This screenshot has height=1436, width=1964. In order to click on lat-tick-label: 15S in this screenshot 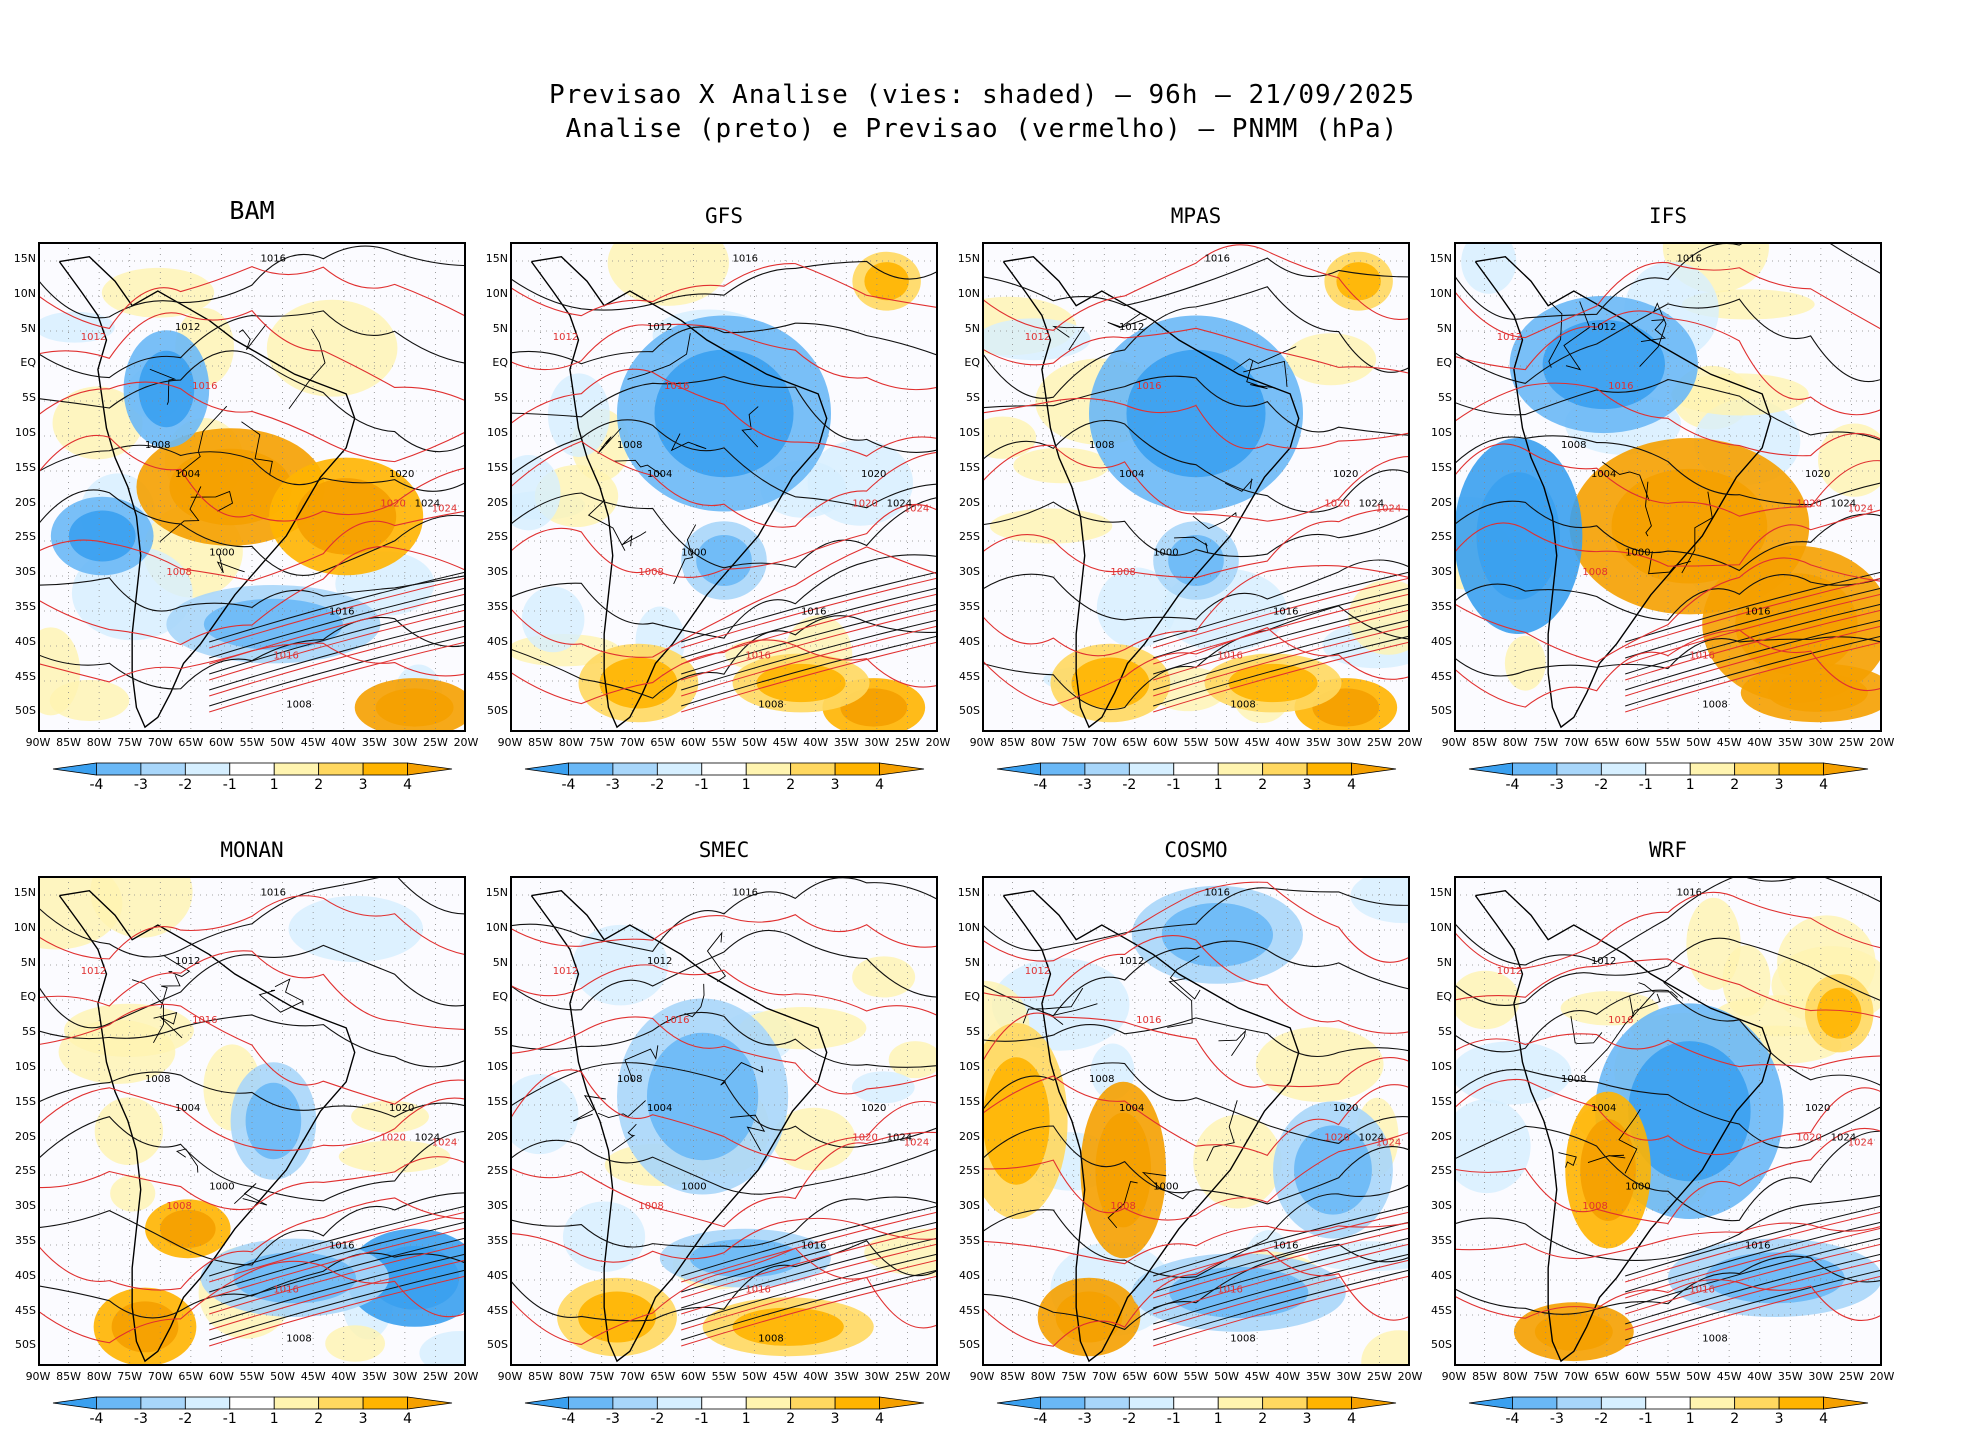, I will do `click(25, 1101)`.